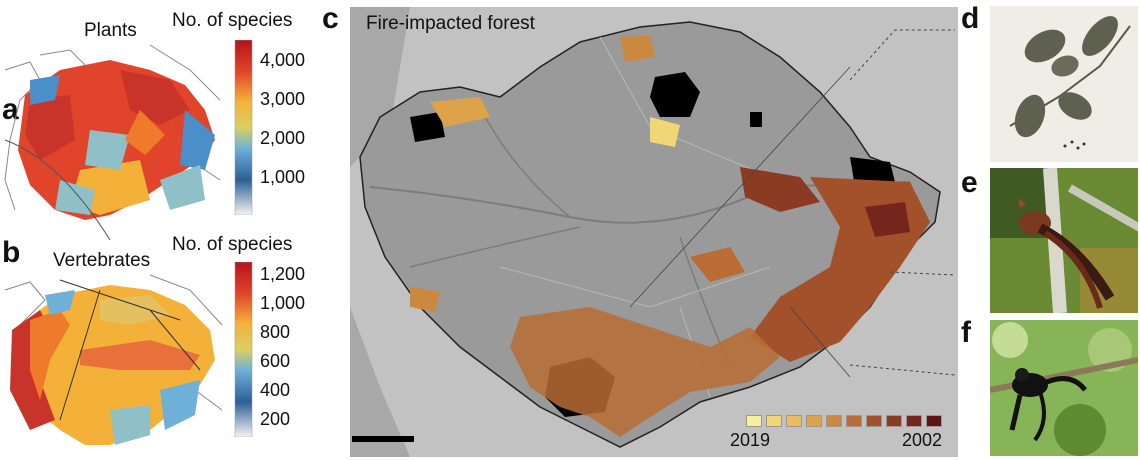 The height and width of the screenshot is (460, 1140). I want to click on panel-letter-c: c, so click(330, 18).